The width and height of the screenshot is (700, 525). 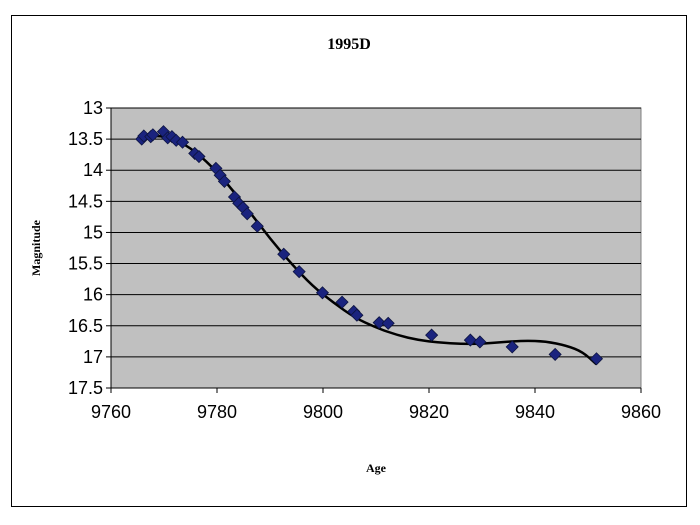 What do you see at coordinates (93, 108) in the screenshot?
I see `y-tick-label: 13` at bounding box center [93, 108].